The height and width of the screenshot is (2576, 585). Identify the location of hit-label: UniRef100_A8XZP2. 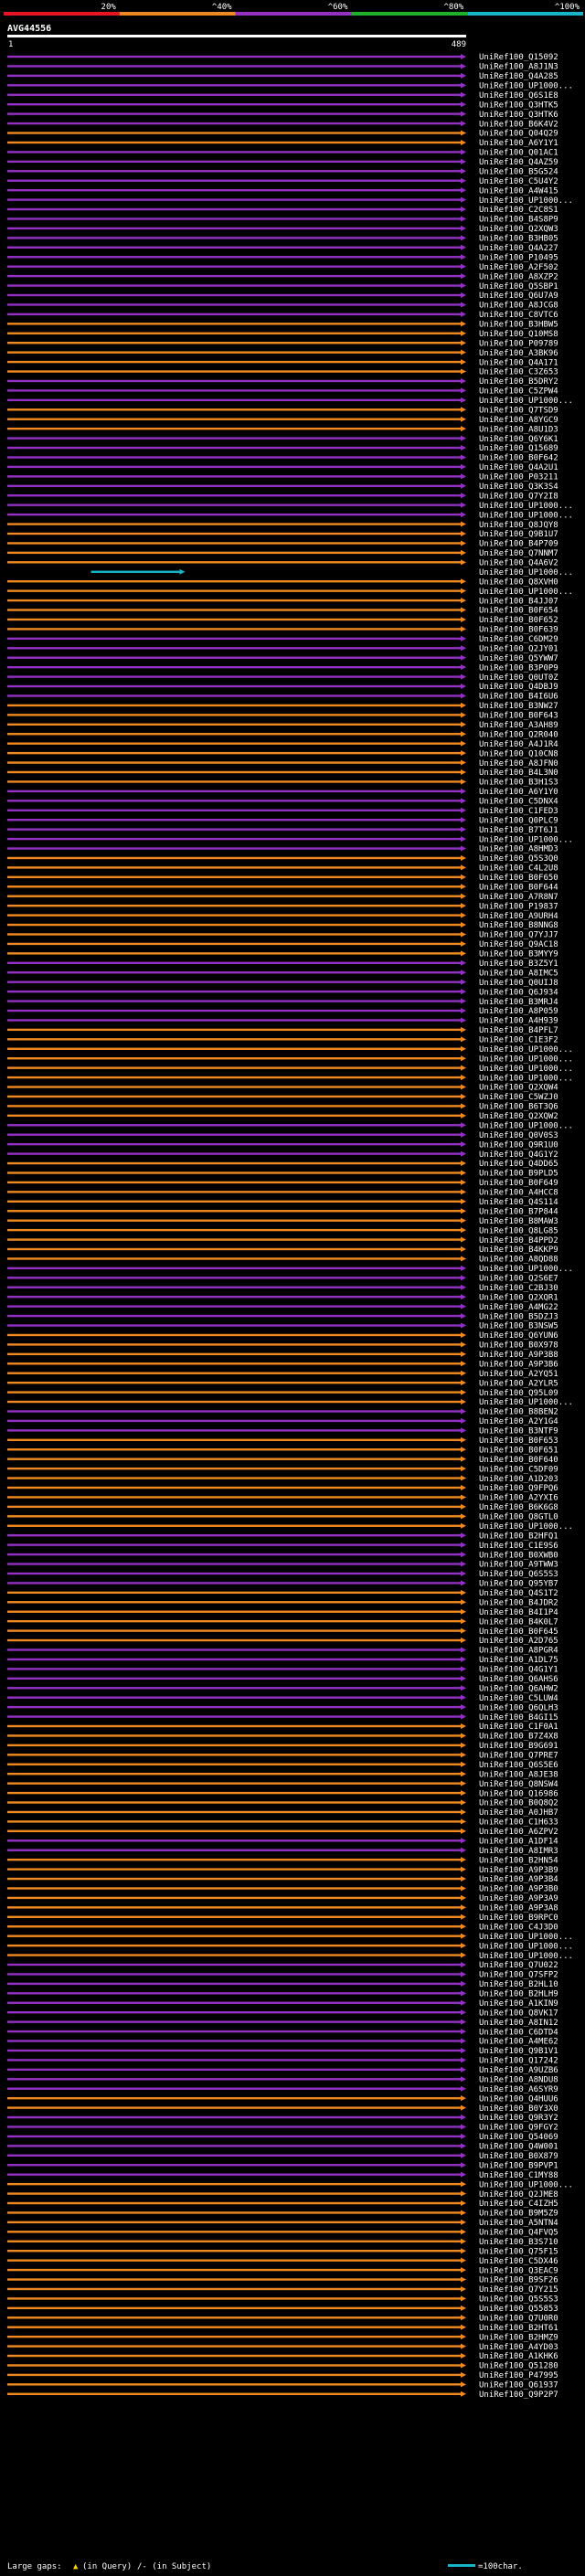
(518, 276).